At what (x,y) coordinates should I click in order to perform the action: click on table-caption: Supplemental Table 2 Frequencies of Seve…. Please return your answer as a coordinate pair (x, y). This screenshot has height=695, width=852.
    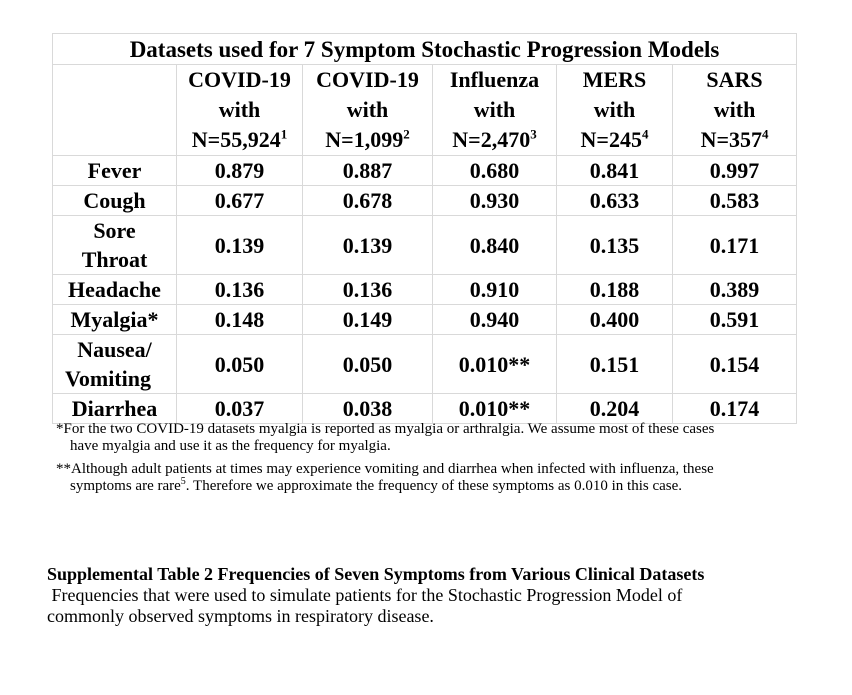
    Looking at the image, I should click on (427, 595).